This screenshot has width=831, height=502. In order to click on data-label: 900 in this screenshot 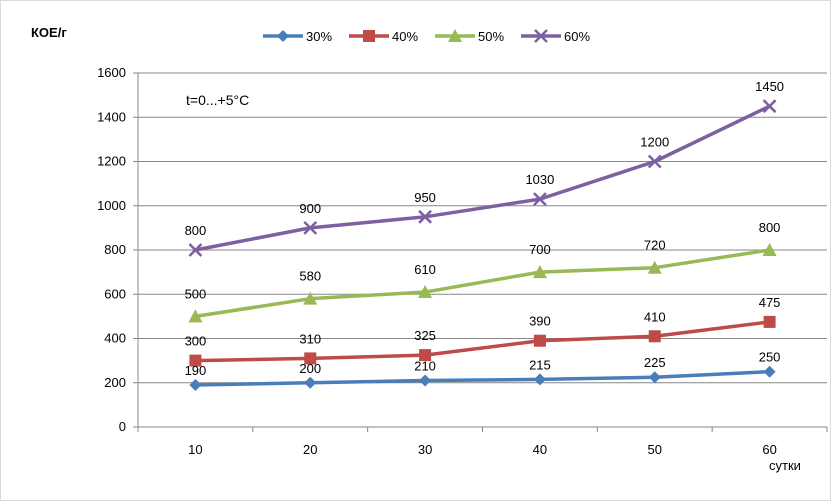, I will do `click(310, 208)`.